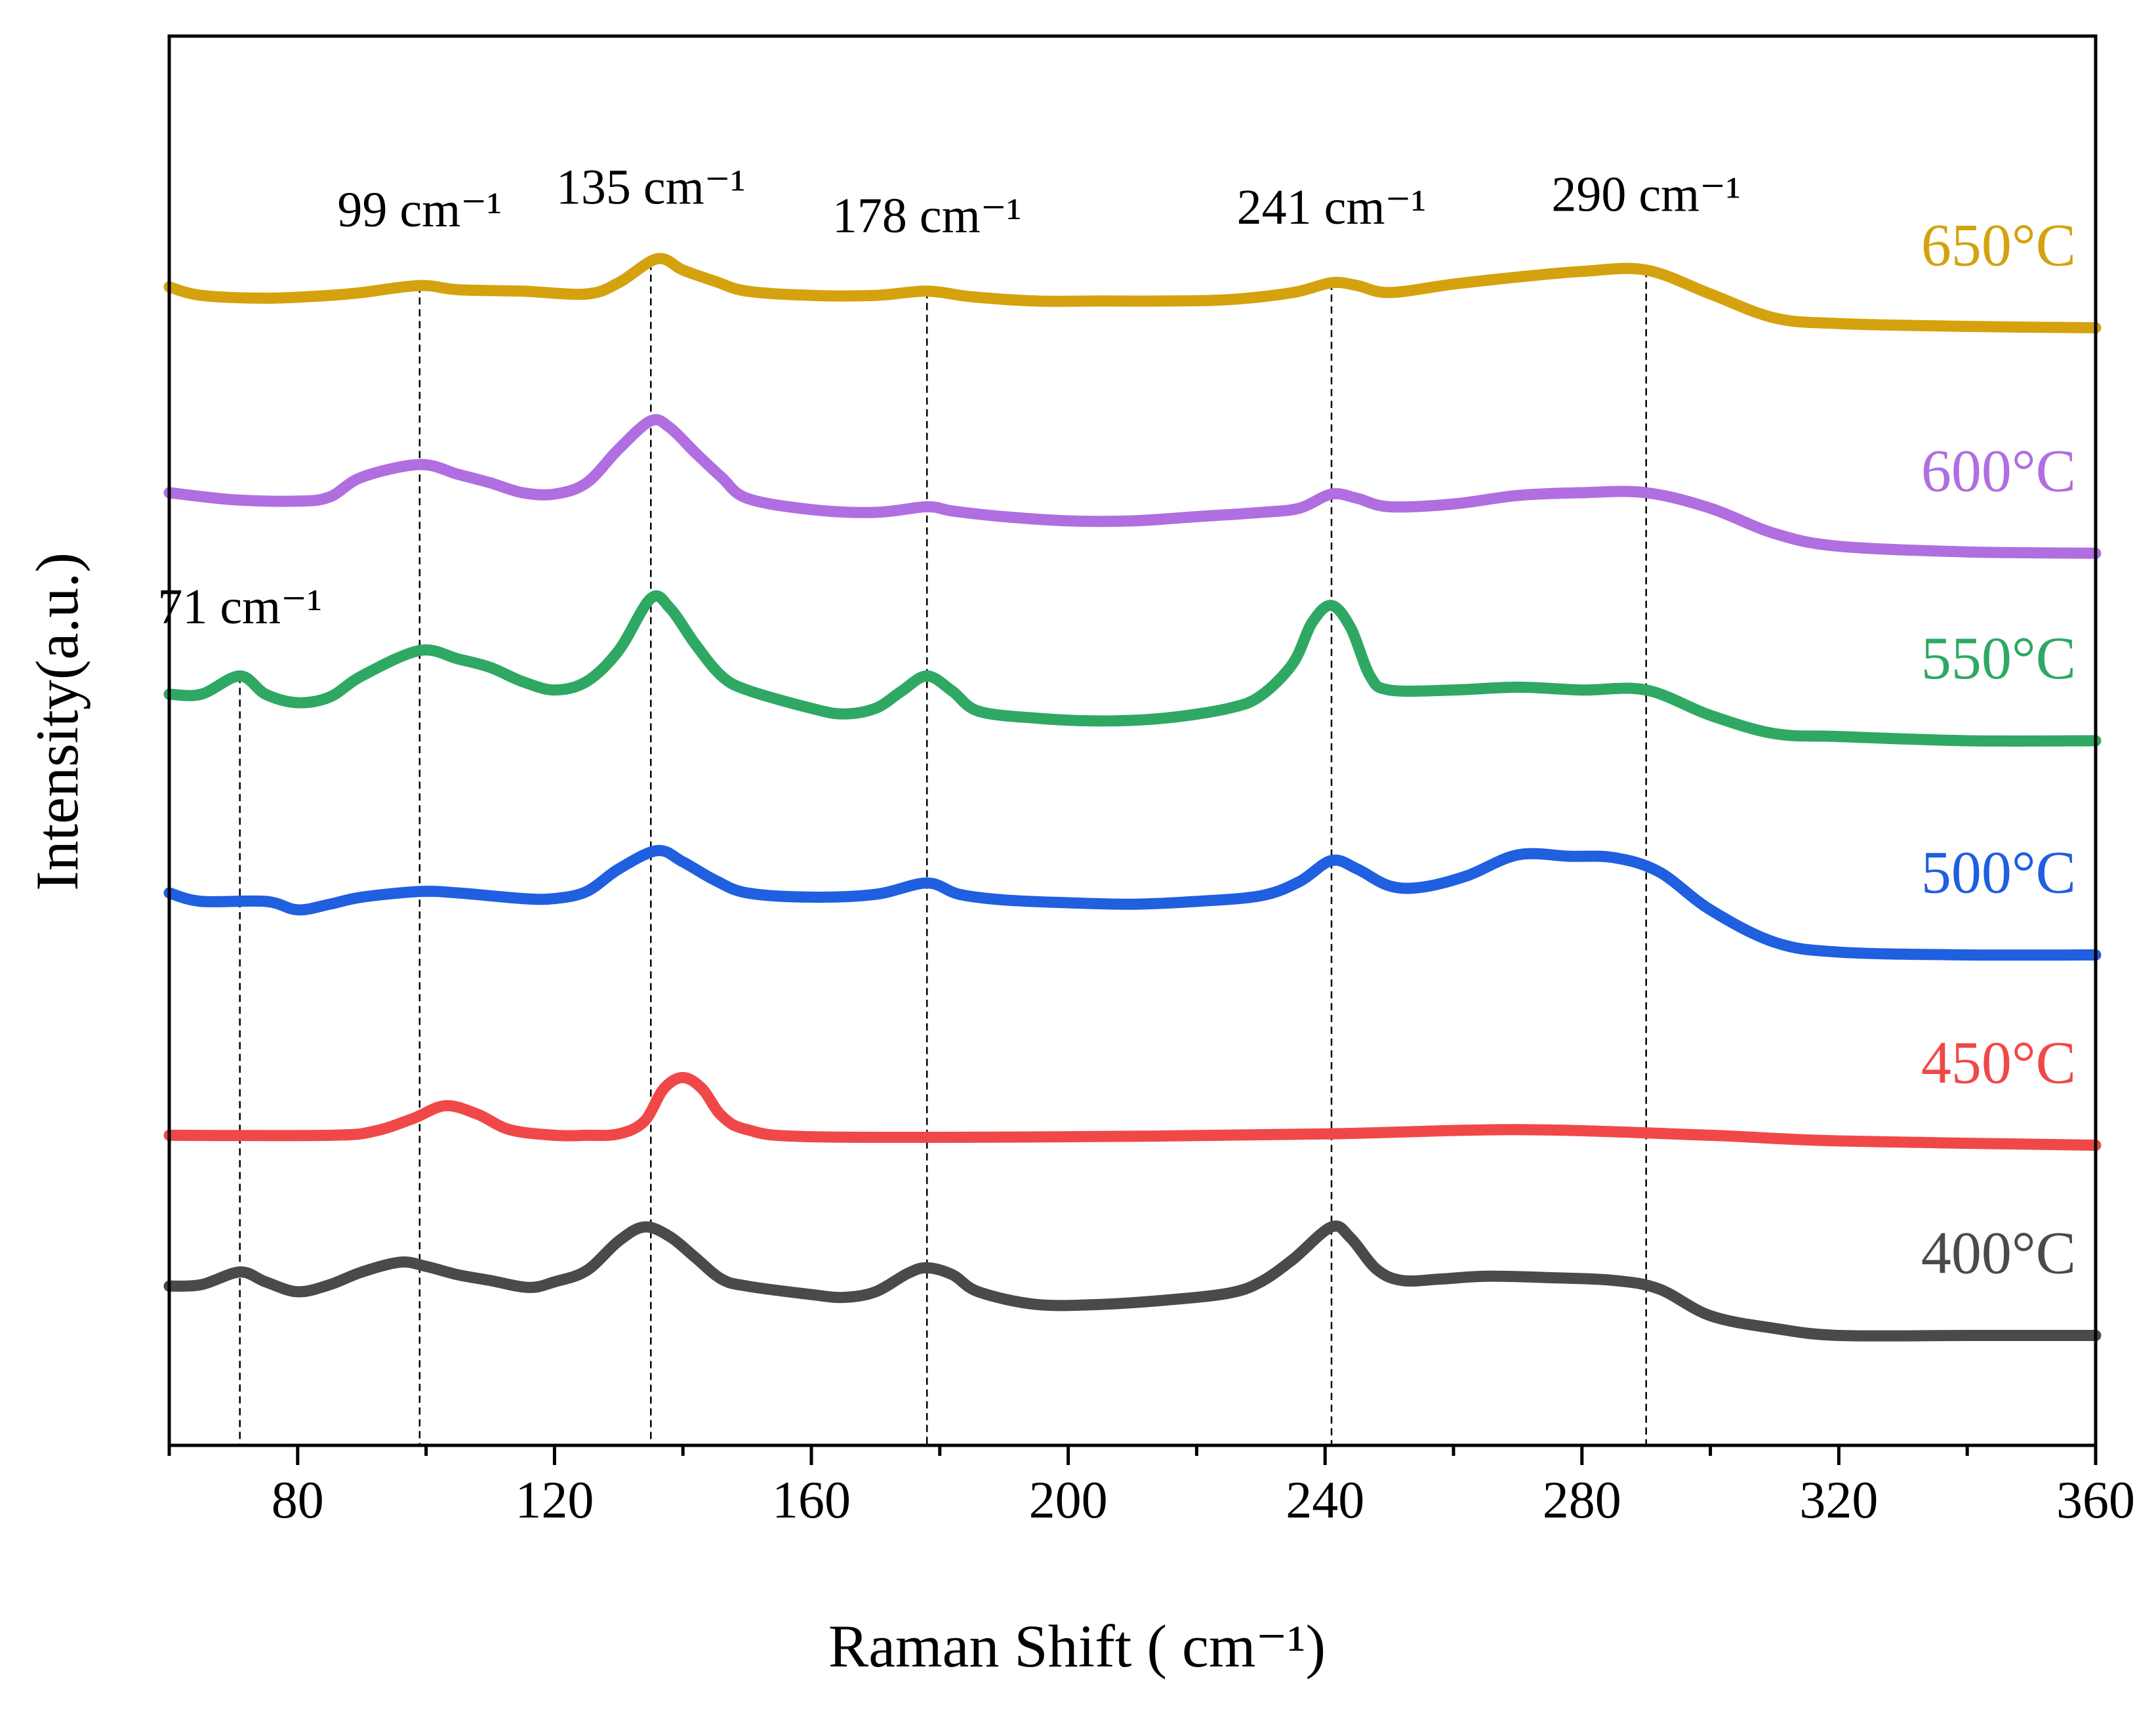 The image size is (2156, 1715). I want to click on series-label-650: 650°C, so click(1998, 245).